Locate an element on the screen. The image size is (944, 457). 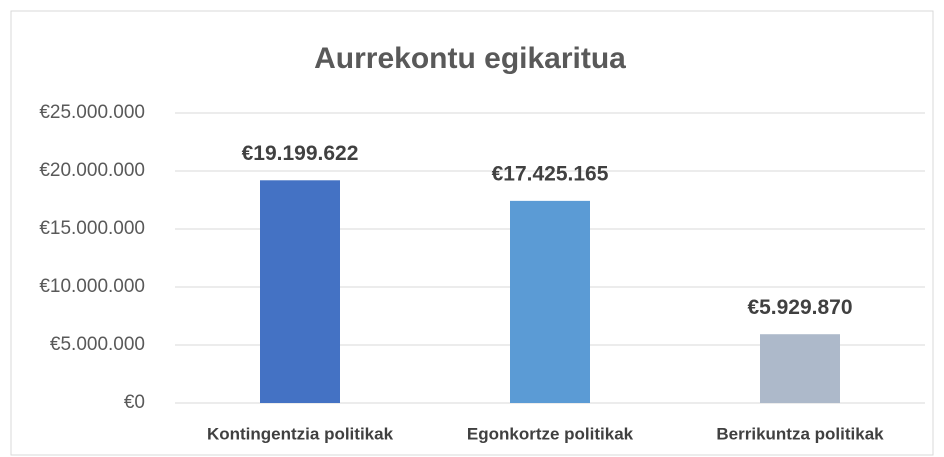
value-label: €5.929.870 is located at coordinates (799, 307).